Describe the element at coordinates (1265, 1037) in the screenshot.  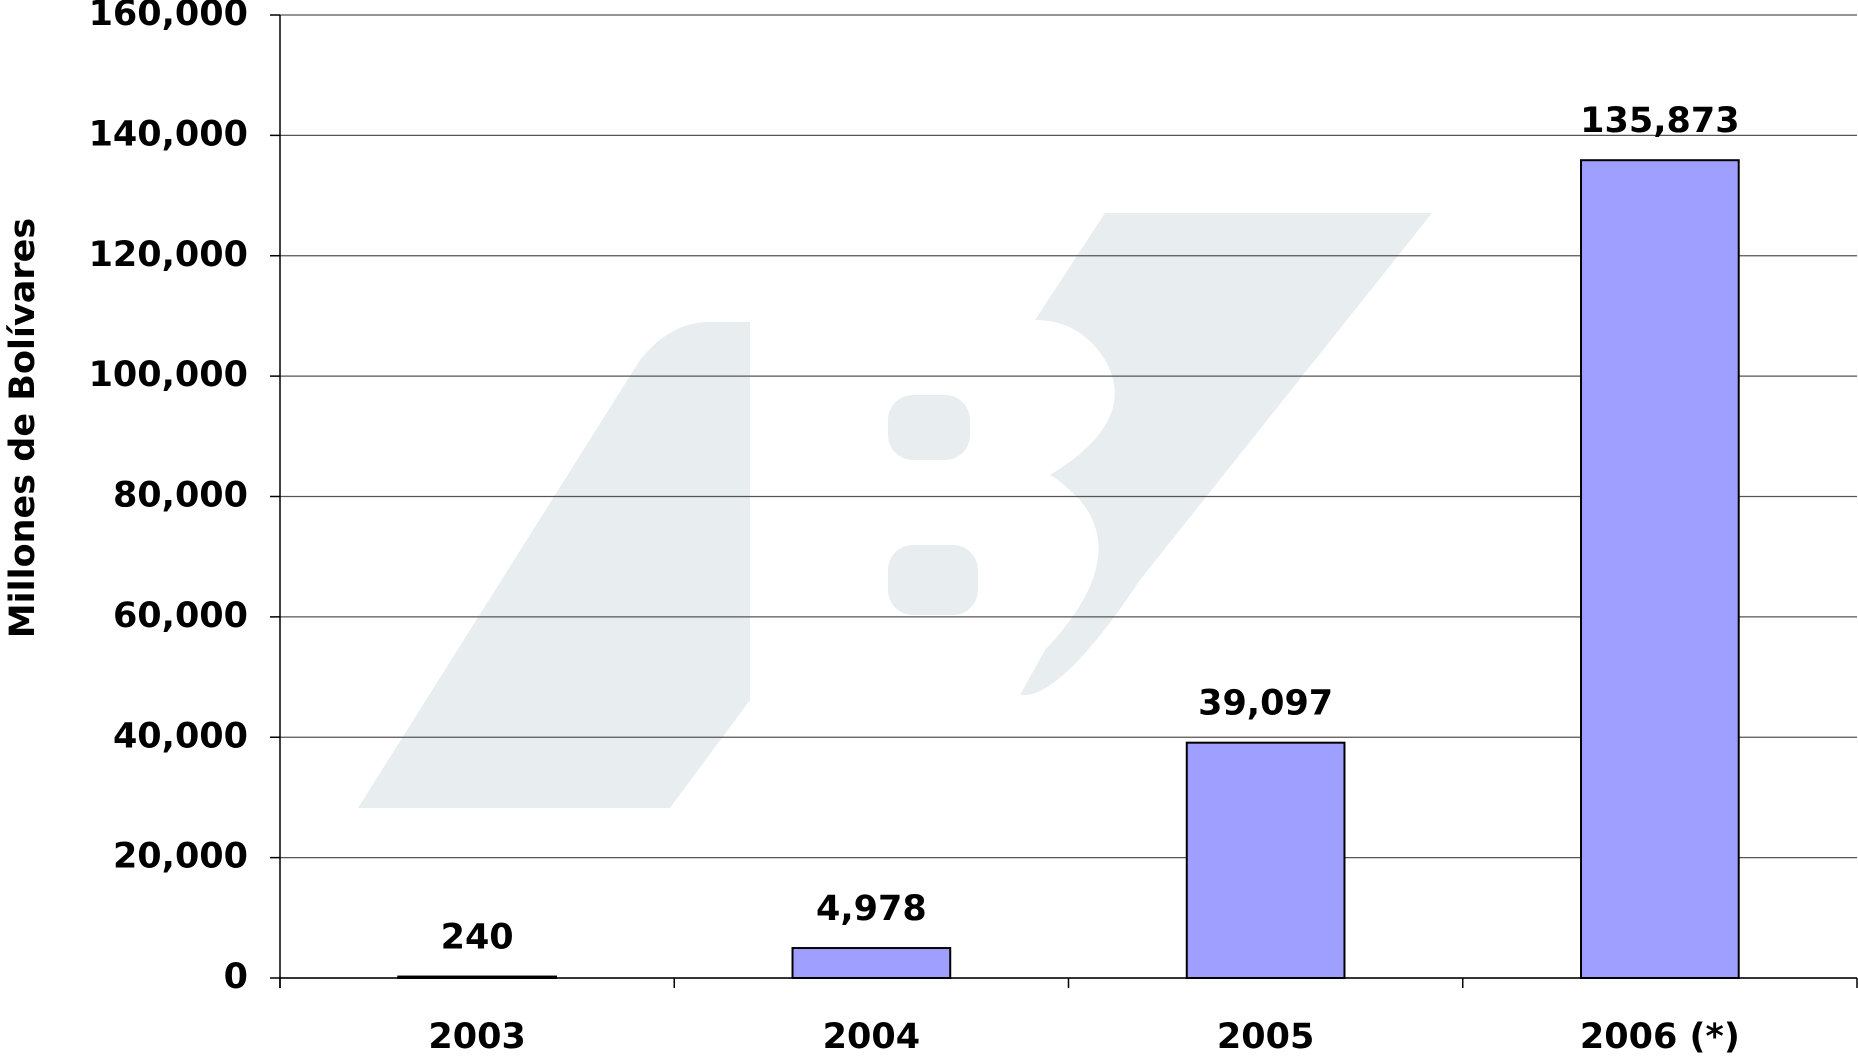
I see `x-tick-label: 2005` at that location.